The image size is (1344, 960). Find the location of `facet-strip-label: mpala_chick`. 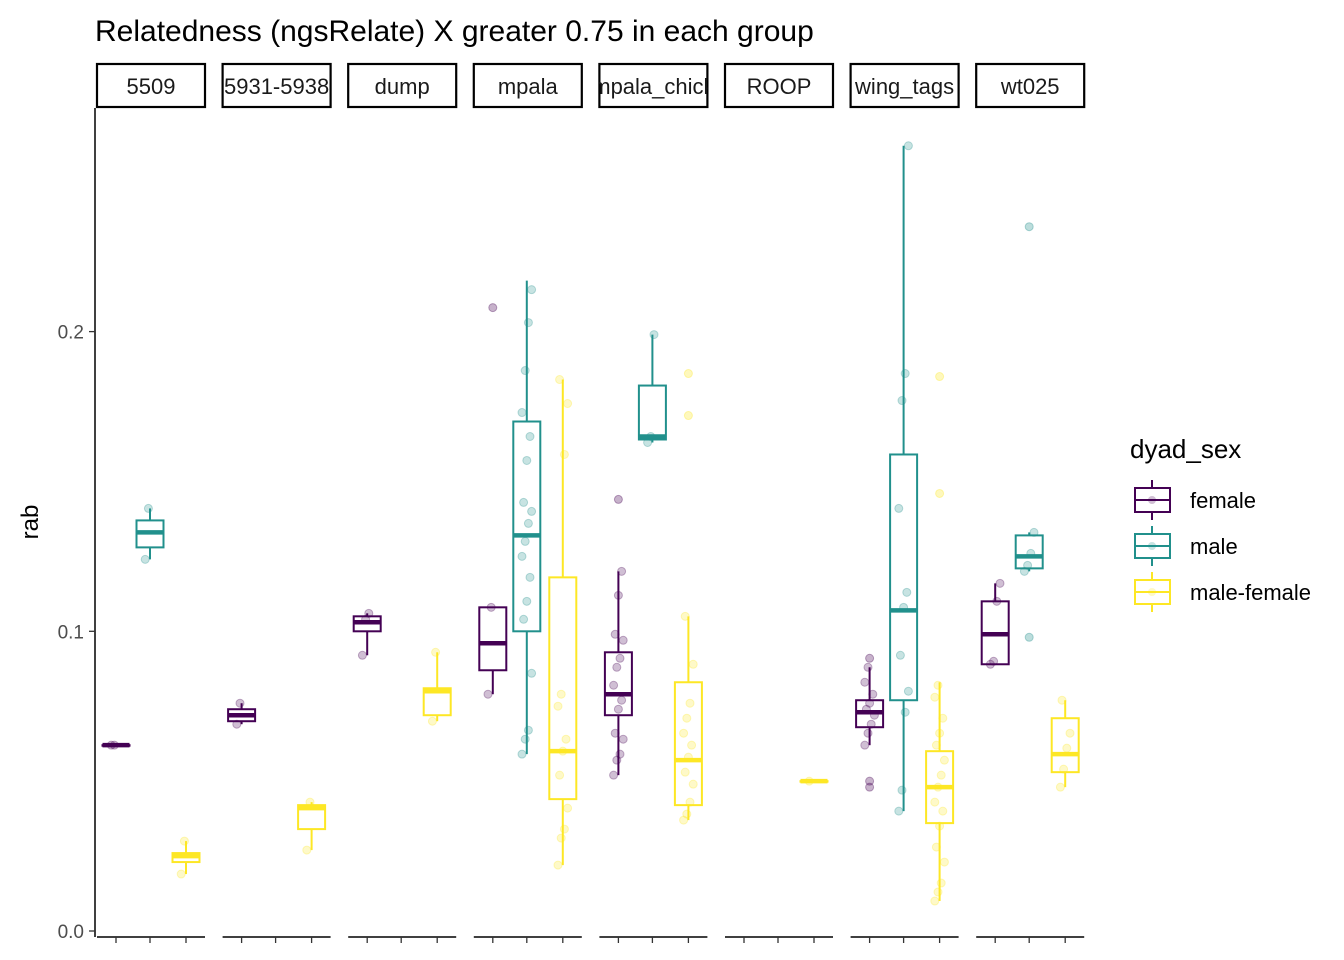

facet-strip-label: mpala_chick is located at coordinates (653, 86).